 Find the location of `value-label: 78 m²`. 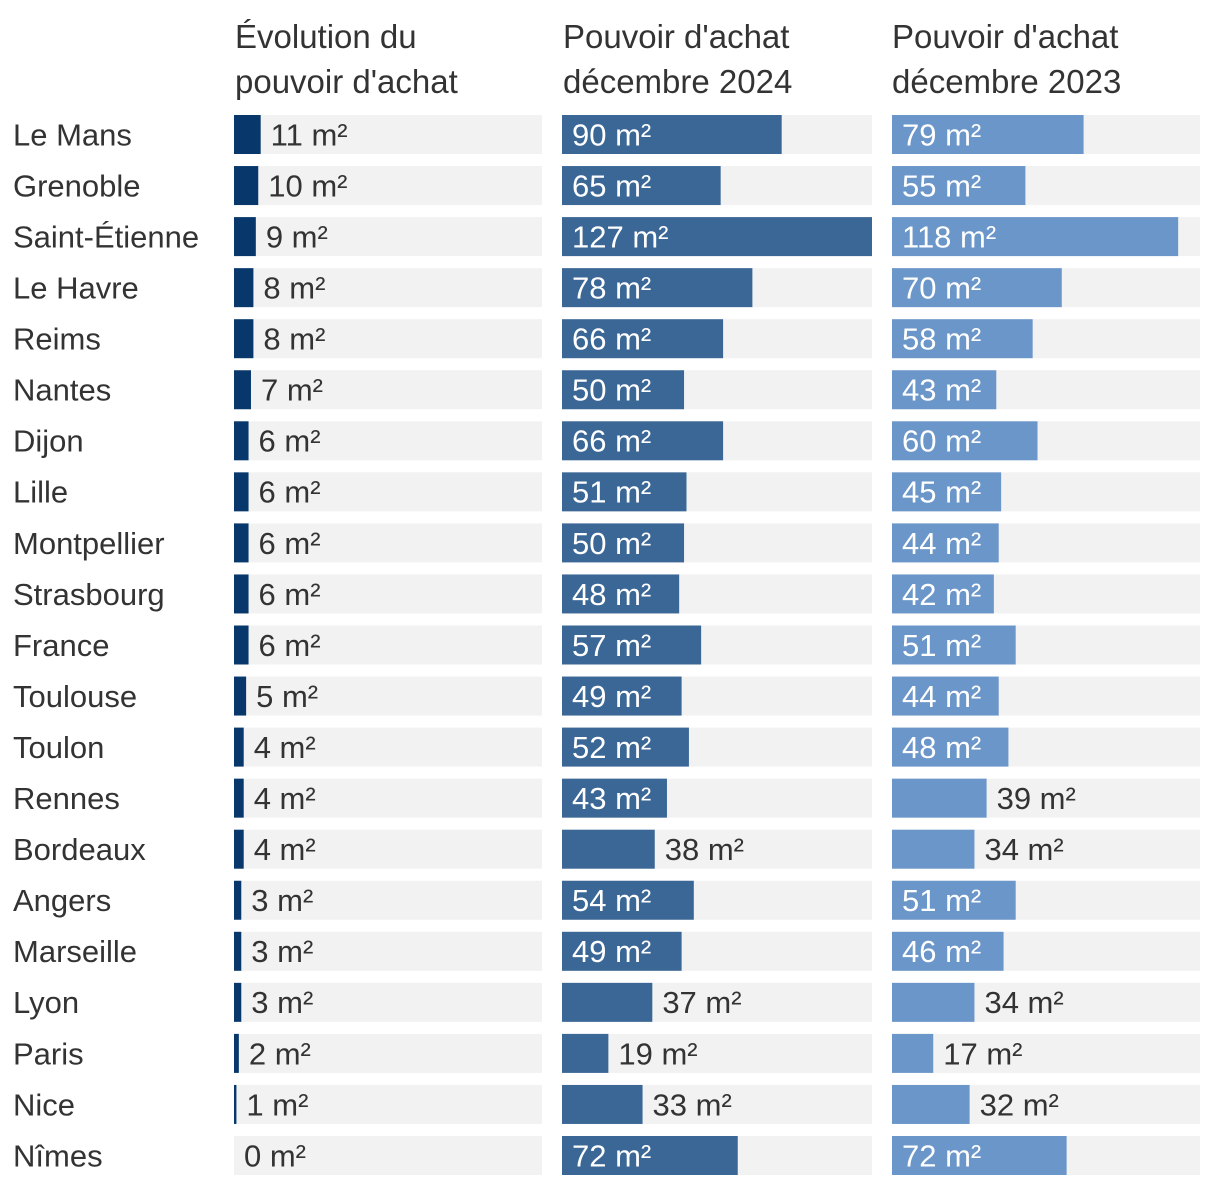

value-label: 78 m² is located at coordinates (611, 288).